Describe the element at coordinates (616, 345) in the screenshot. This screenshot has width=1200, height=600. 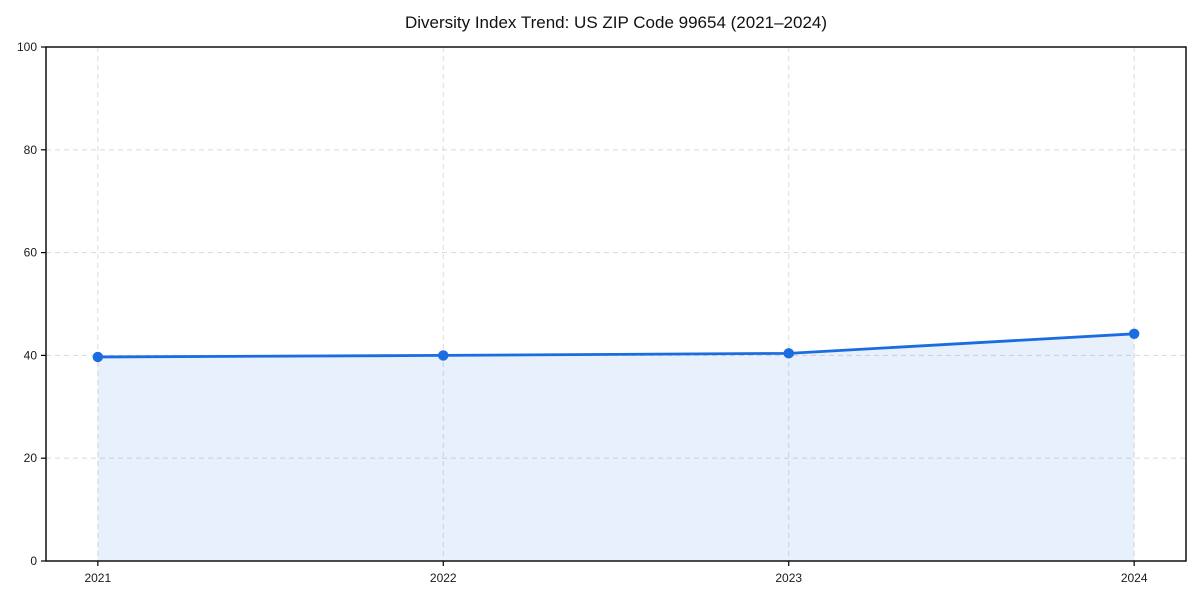
I see `trend-line` at that location.